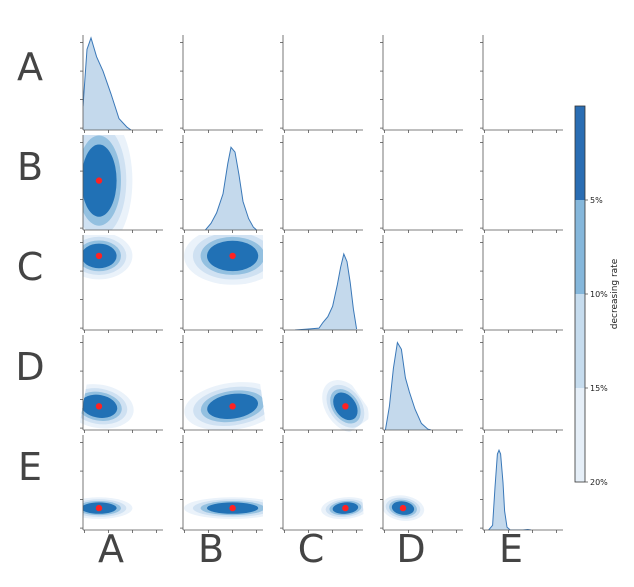 Image resolution: width=634 pixels, height=587 pixels. What do you see at coordinates (29, 367) in the screenshot?
I see `row-label-d: D` at bounding box center [29, 367].